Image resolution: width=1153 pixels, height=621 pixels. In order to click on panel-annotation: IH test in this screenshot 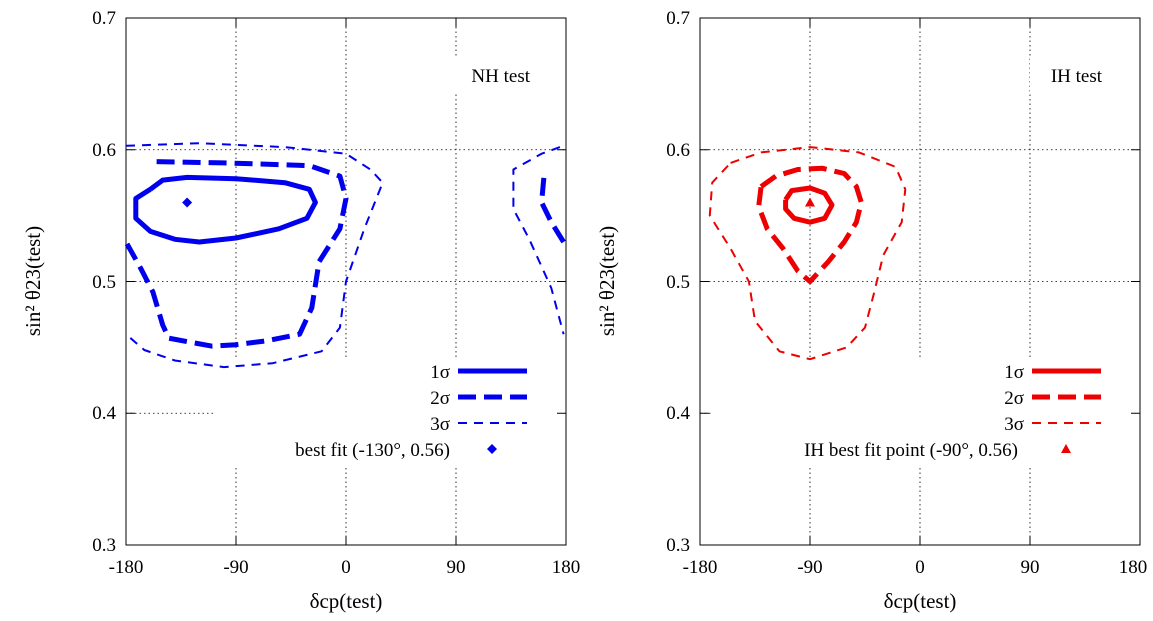, I will do `click(1077, 76)`.